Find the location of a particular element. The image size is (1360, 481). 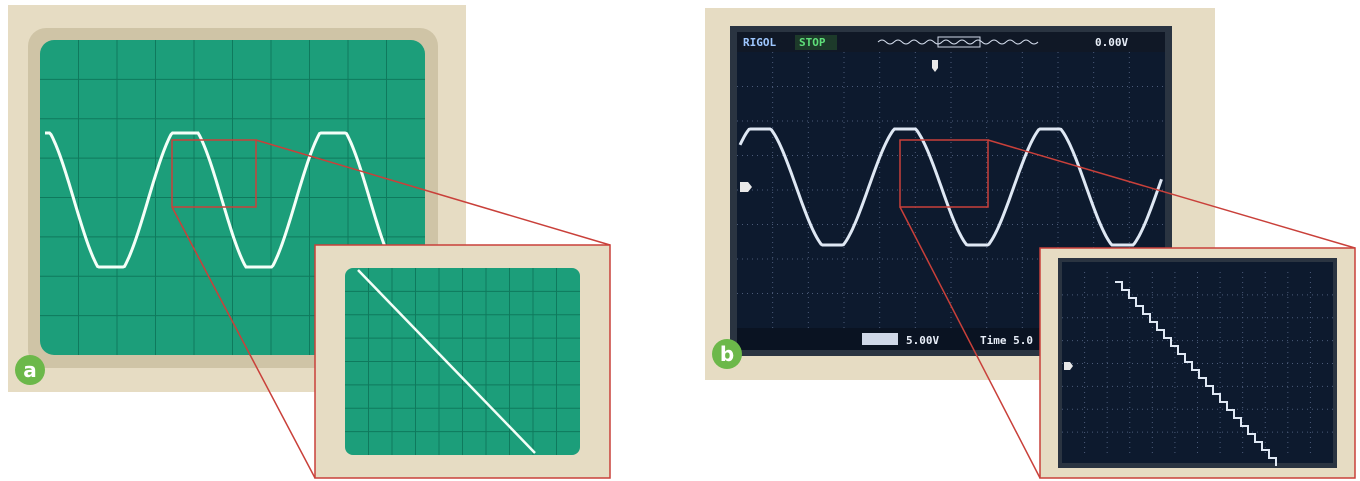

trigger-marker is located at coordinates (935, 66).